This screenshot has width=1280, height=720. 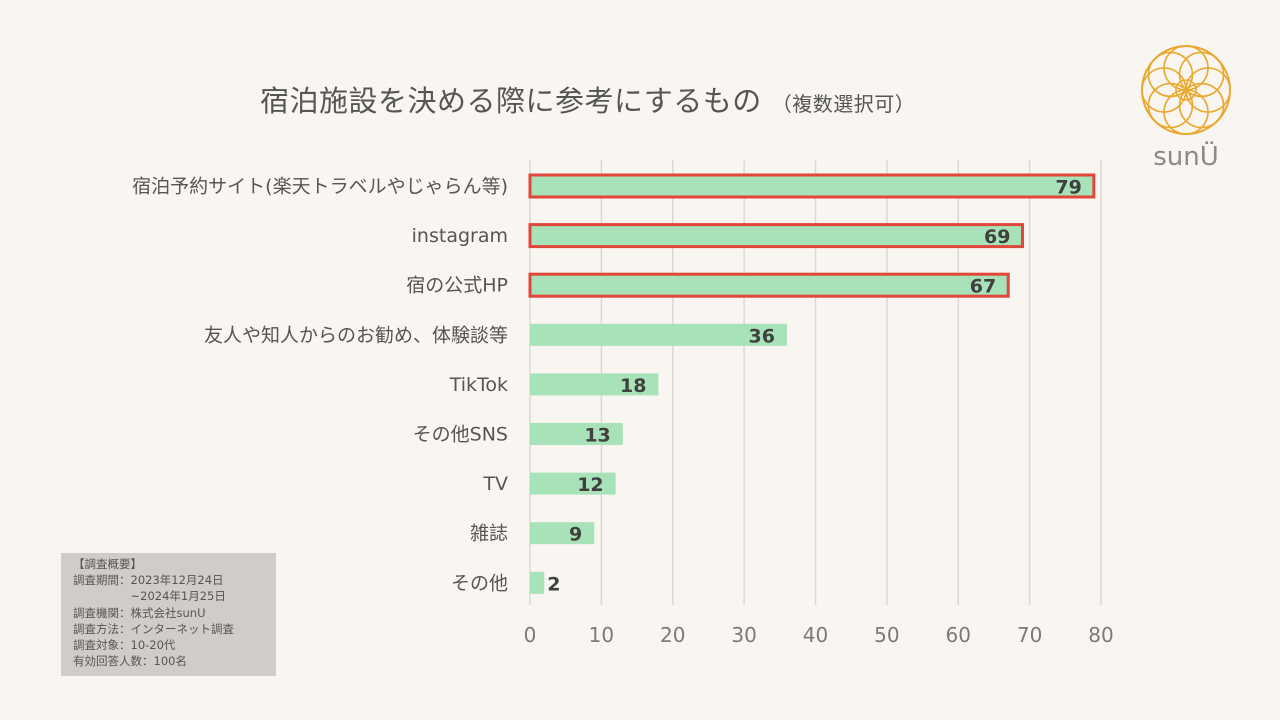 I want to click on category-label: 宿泊予約サイト(楽天トラベルやじゃらん等), so click(x=320, y=187).